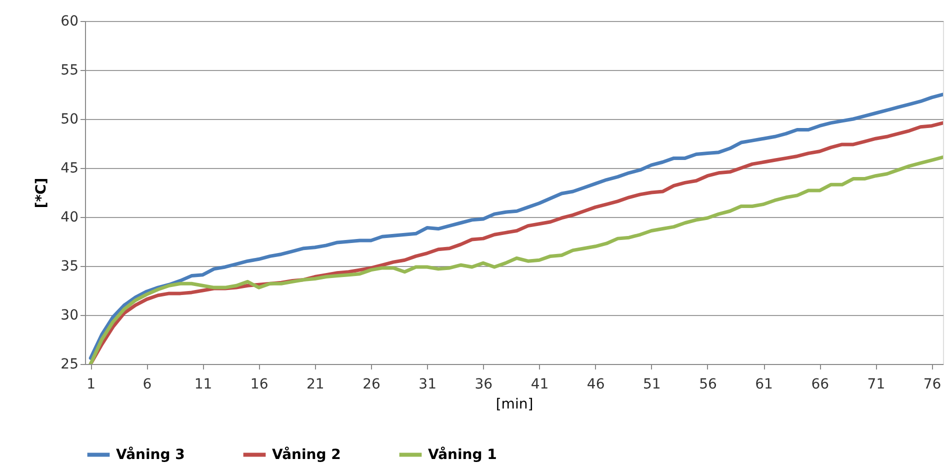 This screenshot has width=945, height=476. Describe the element at coordinates (315, 384) in the screenshot. I see `x-tick-label: 21` at that location.